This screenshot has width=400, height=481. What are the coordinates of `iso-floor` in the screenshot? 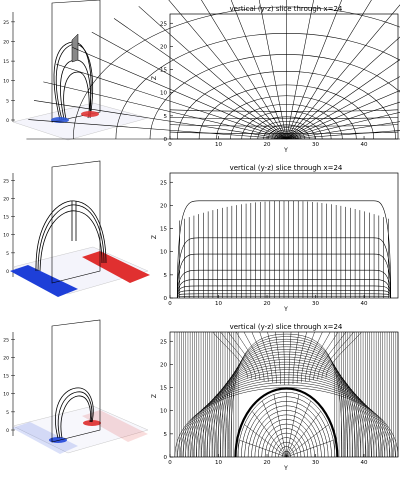 It's located at (80, 121).